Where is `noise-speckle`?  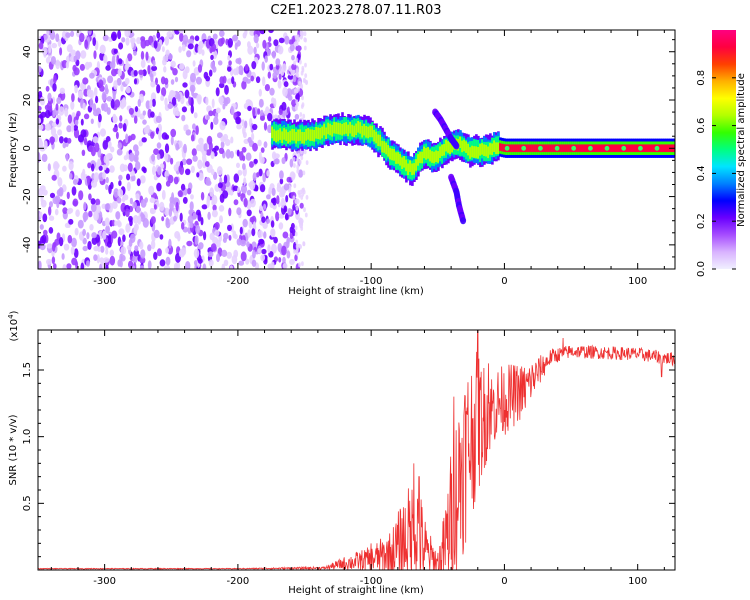
noise-speckle is located at coordinates (171, 149).